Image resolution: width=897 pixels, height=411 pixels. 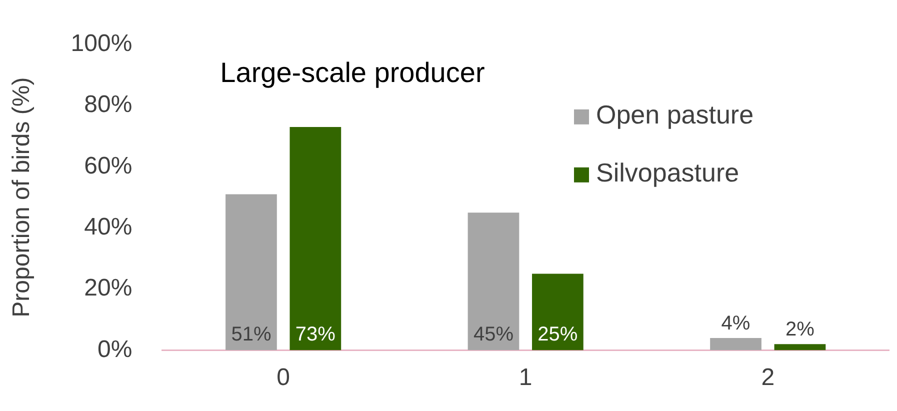 I want to click on data-label: 2%, so click(x=800, y=329).